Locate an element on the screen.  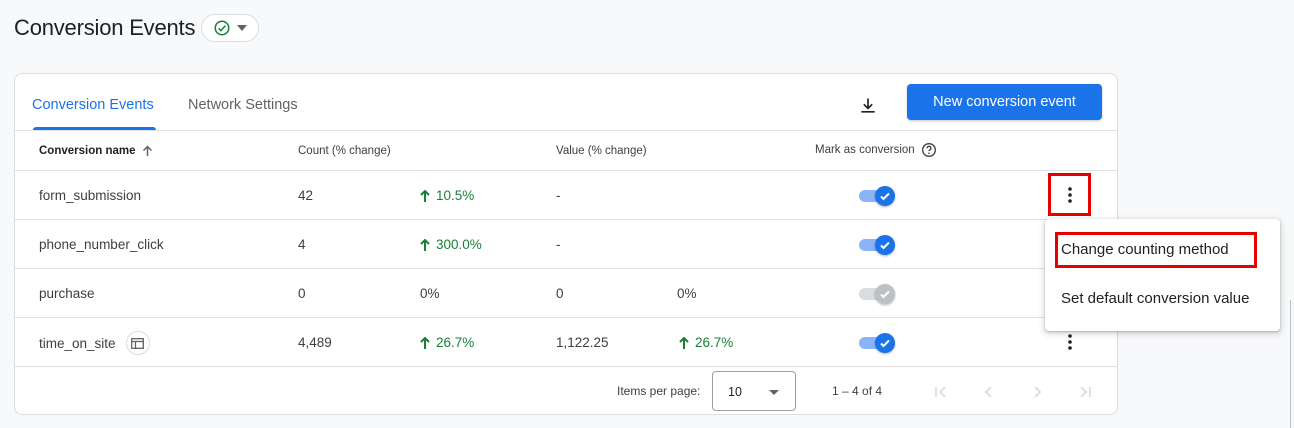
row-count-change: 26.7% is located at coordinates (447, 342).